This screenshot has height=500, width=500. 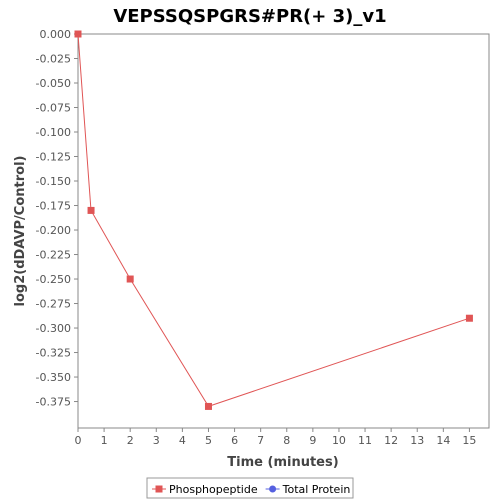 I want to click on x-tick-label: 4, so click(x=182, y=440).